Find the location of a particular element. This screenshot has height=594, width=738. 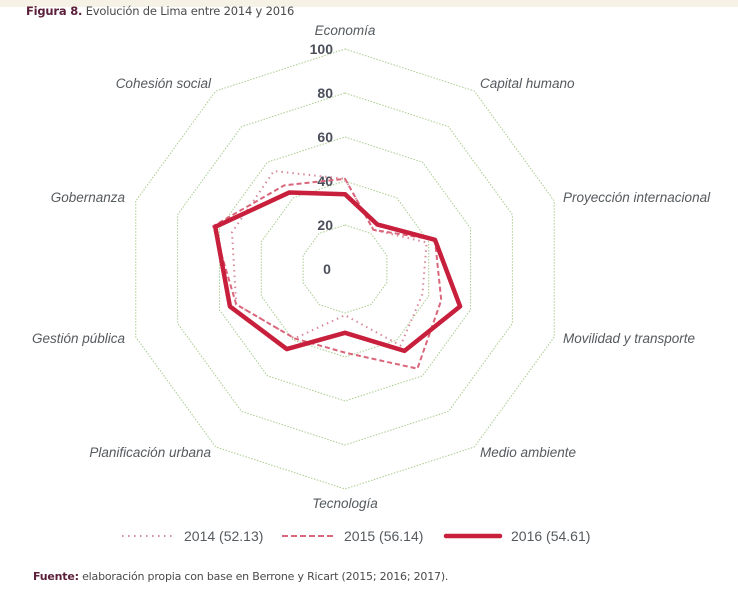

tick-label-0: 0 is located at coordinates (327, 269).